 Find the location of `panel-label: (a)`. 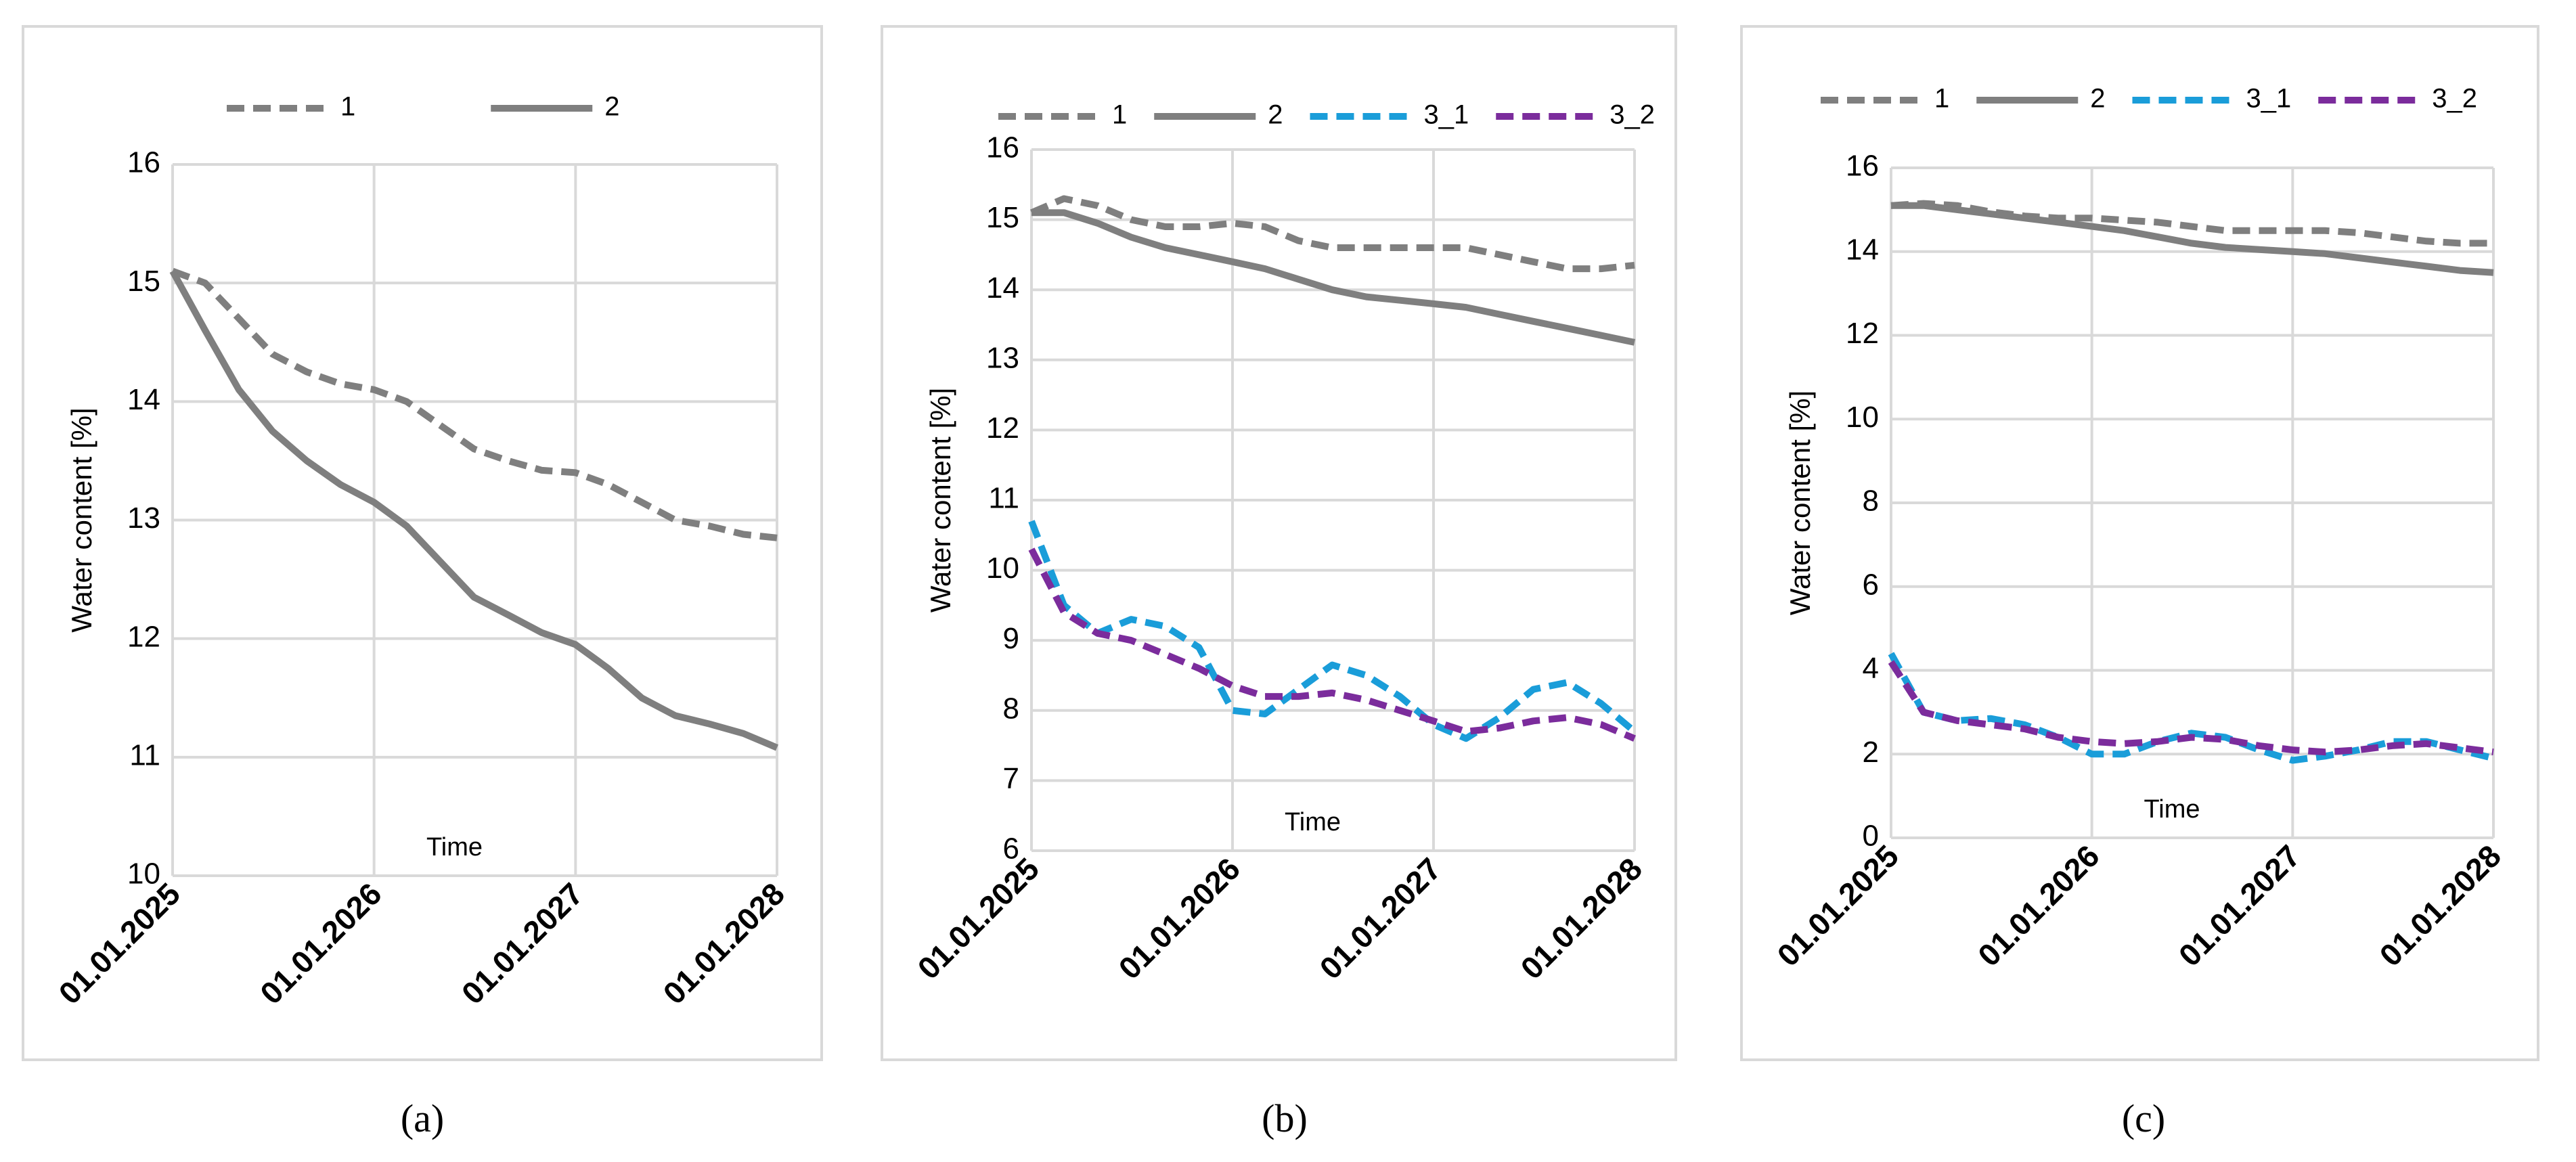

panel-label: (a) is located at coordinates (422, 1118).